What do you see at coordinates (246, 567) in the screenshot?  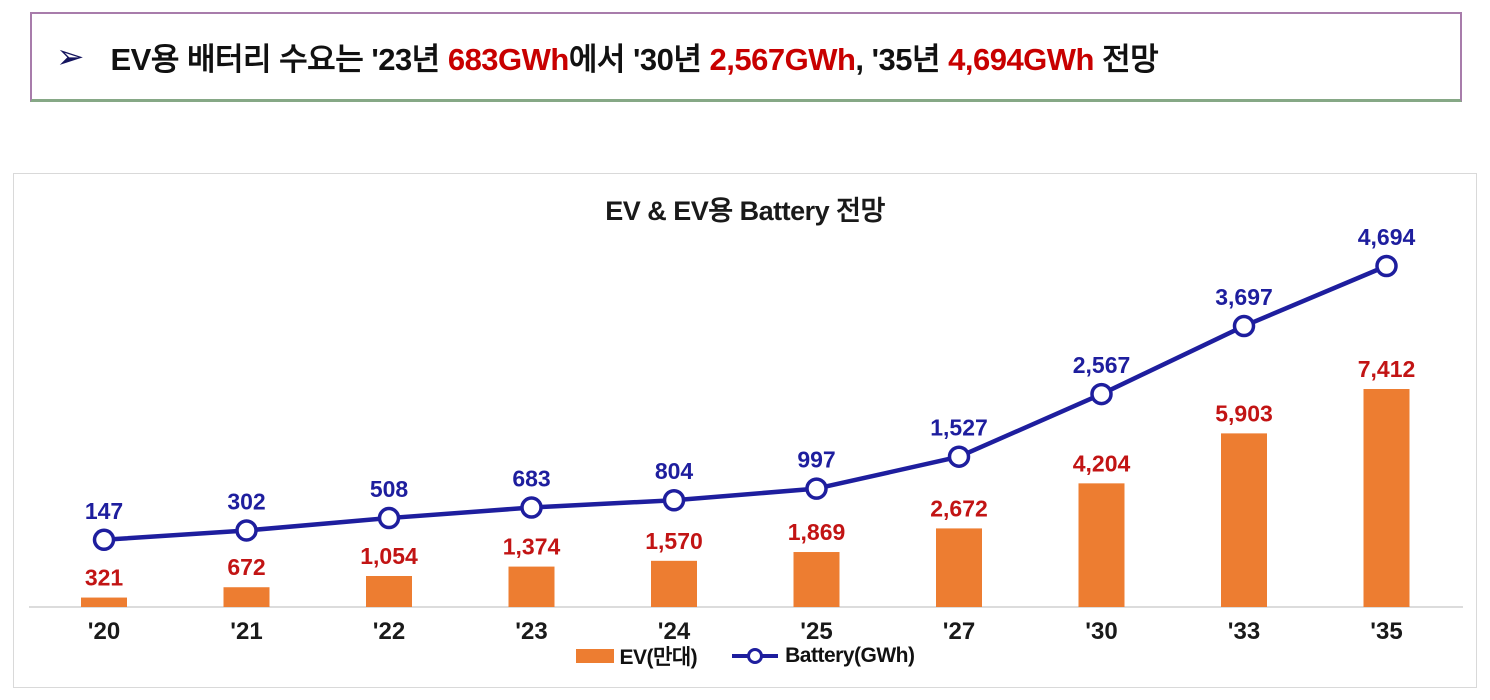 I see `bar-value-label: 672` at bounding box center [246, 567].